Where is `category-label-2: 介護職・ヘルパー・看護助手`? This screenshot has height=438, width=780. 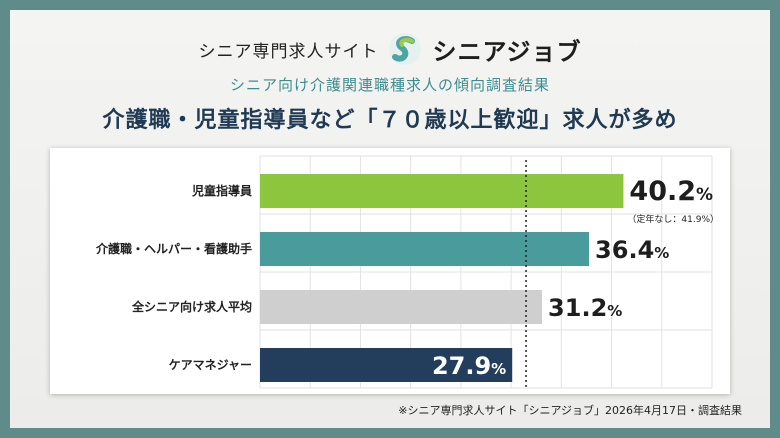 category-label-2: 介護職・ヘルパー・看護助手 is located at coordinates (173, 248).